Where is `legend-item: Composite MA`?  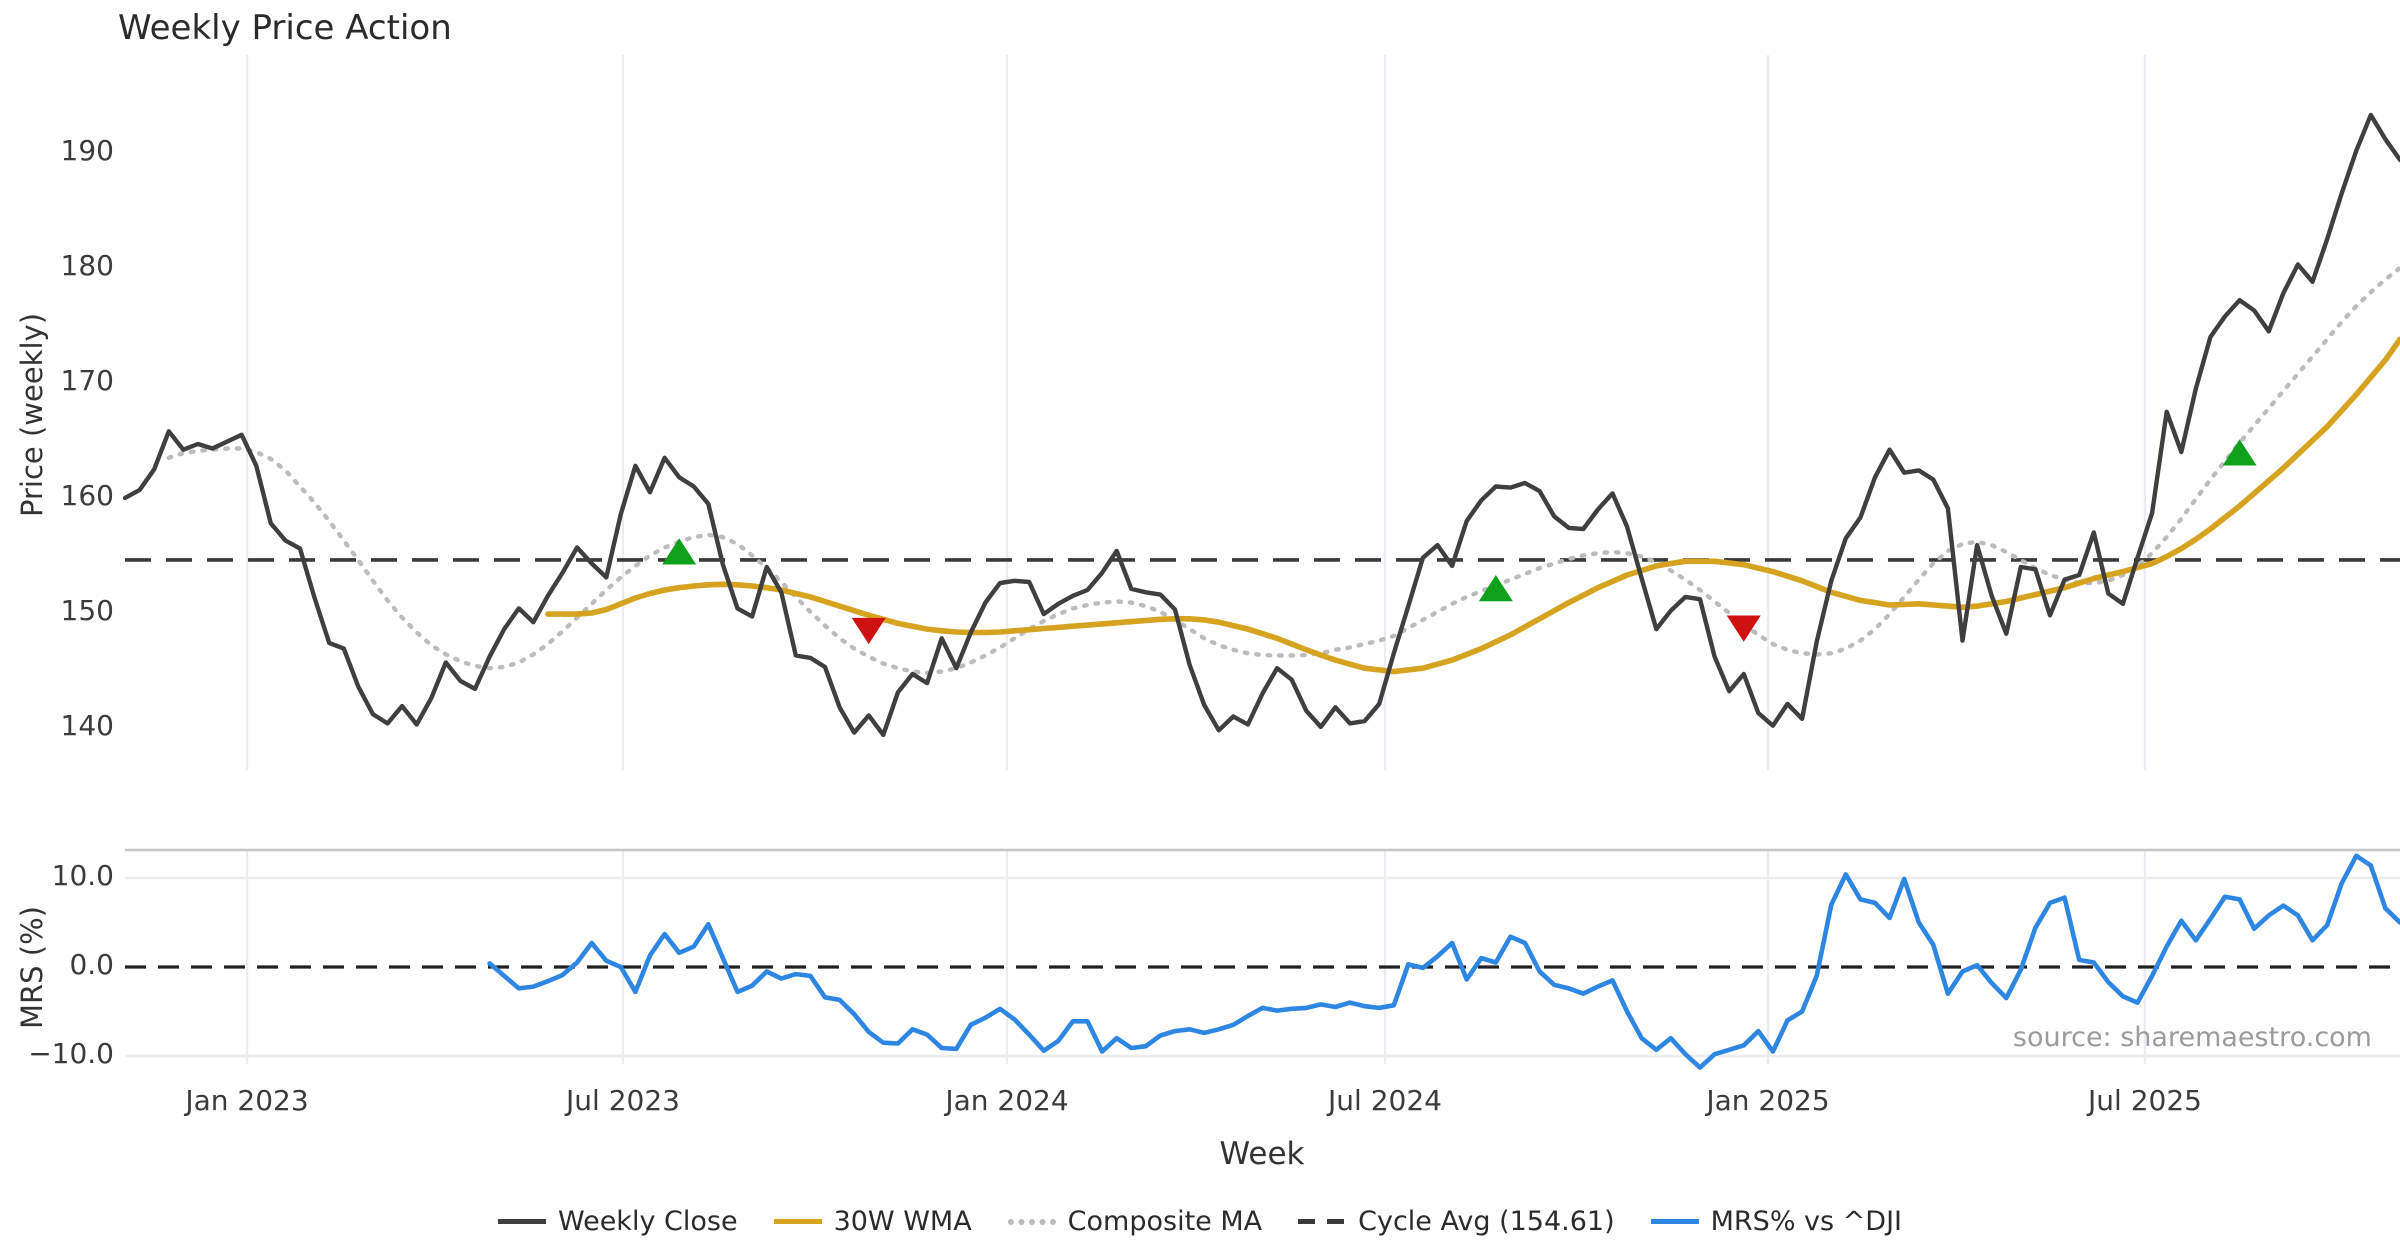
legend-item: Composite MA is located at coordinates (1135, 1221).